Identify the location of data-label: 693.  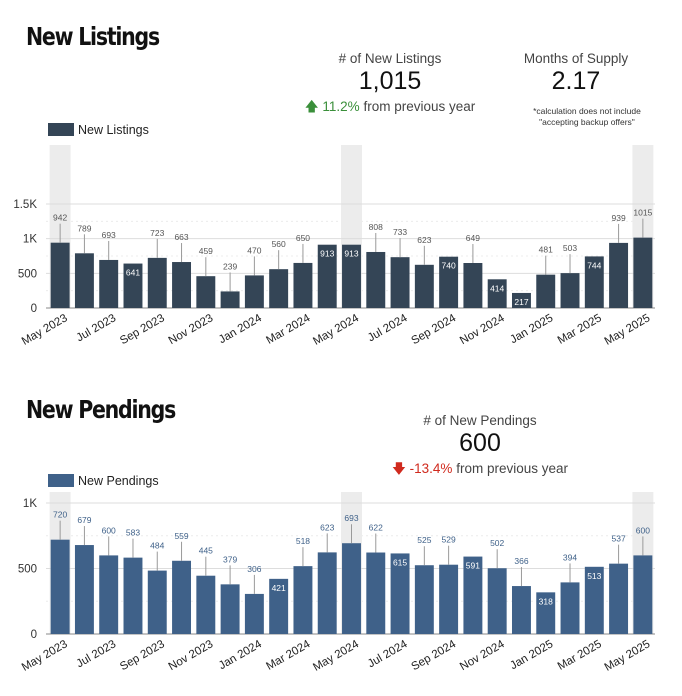
(109, 235).